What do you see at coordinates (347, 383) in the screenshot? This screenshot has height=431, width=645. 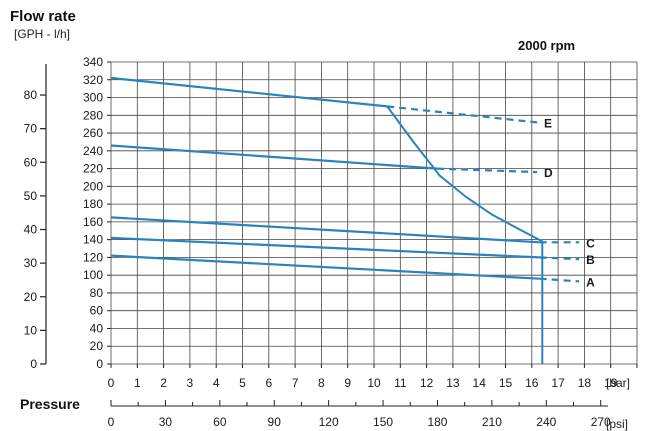 I see `x-tick-label-bar: 9` at bounding box center [347, 383].